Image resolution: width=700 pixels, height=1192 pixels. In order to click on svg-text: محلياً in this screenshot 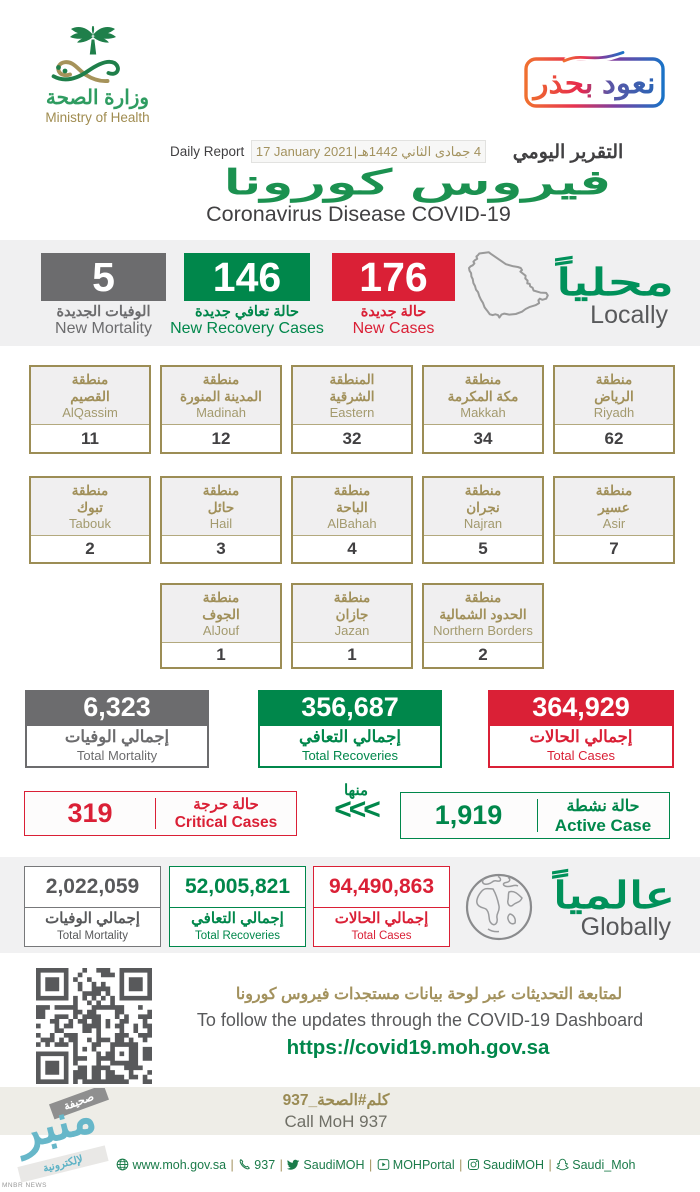, I will do `click(614, 279)`.